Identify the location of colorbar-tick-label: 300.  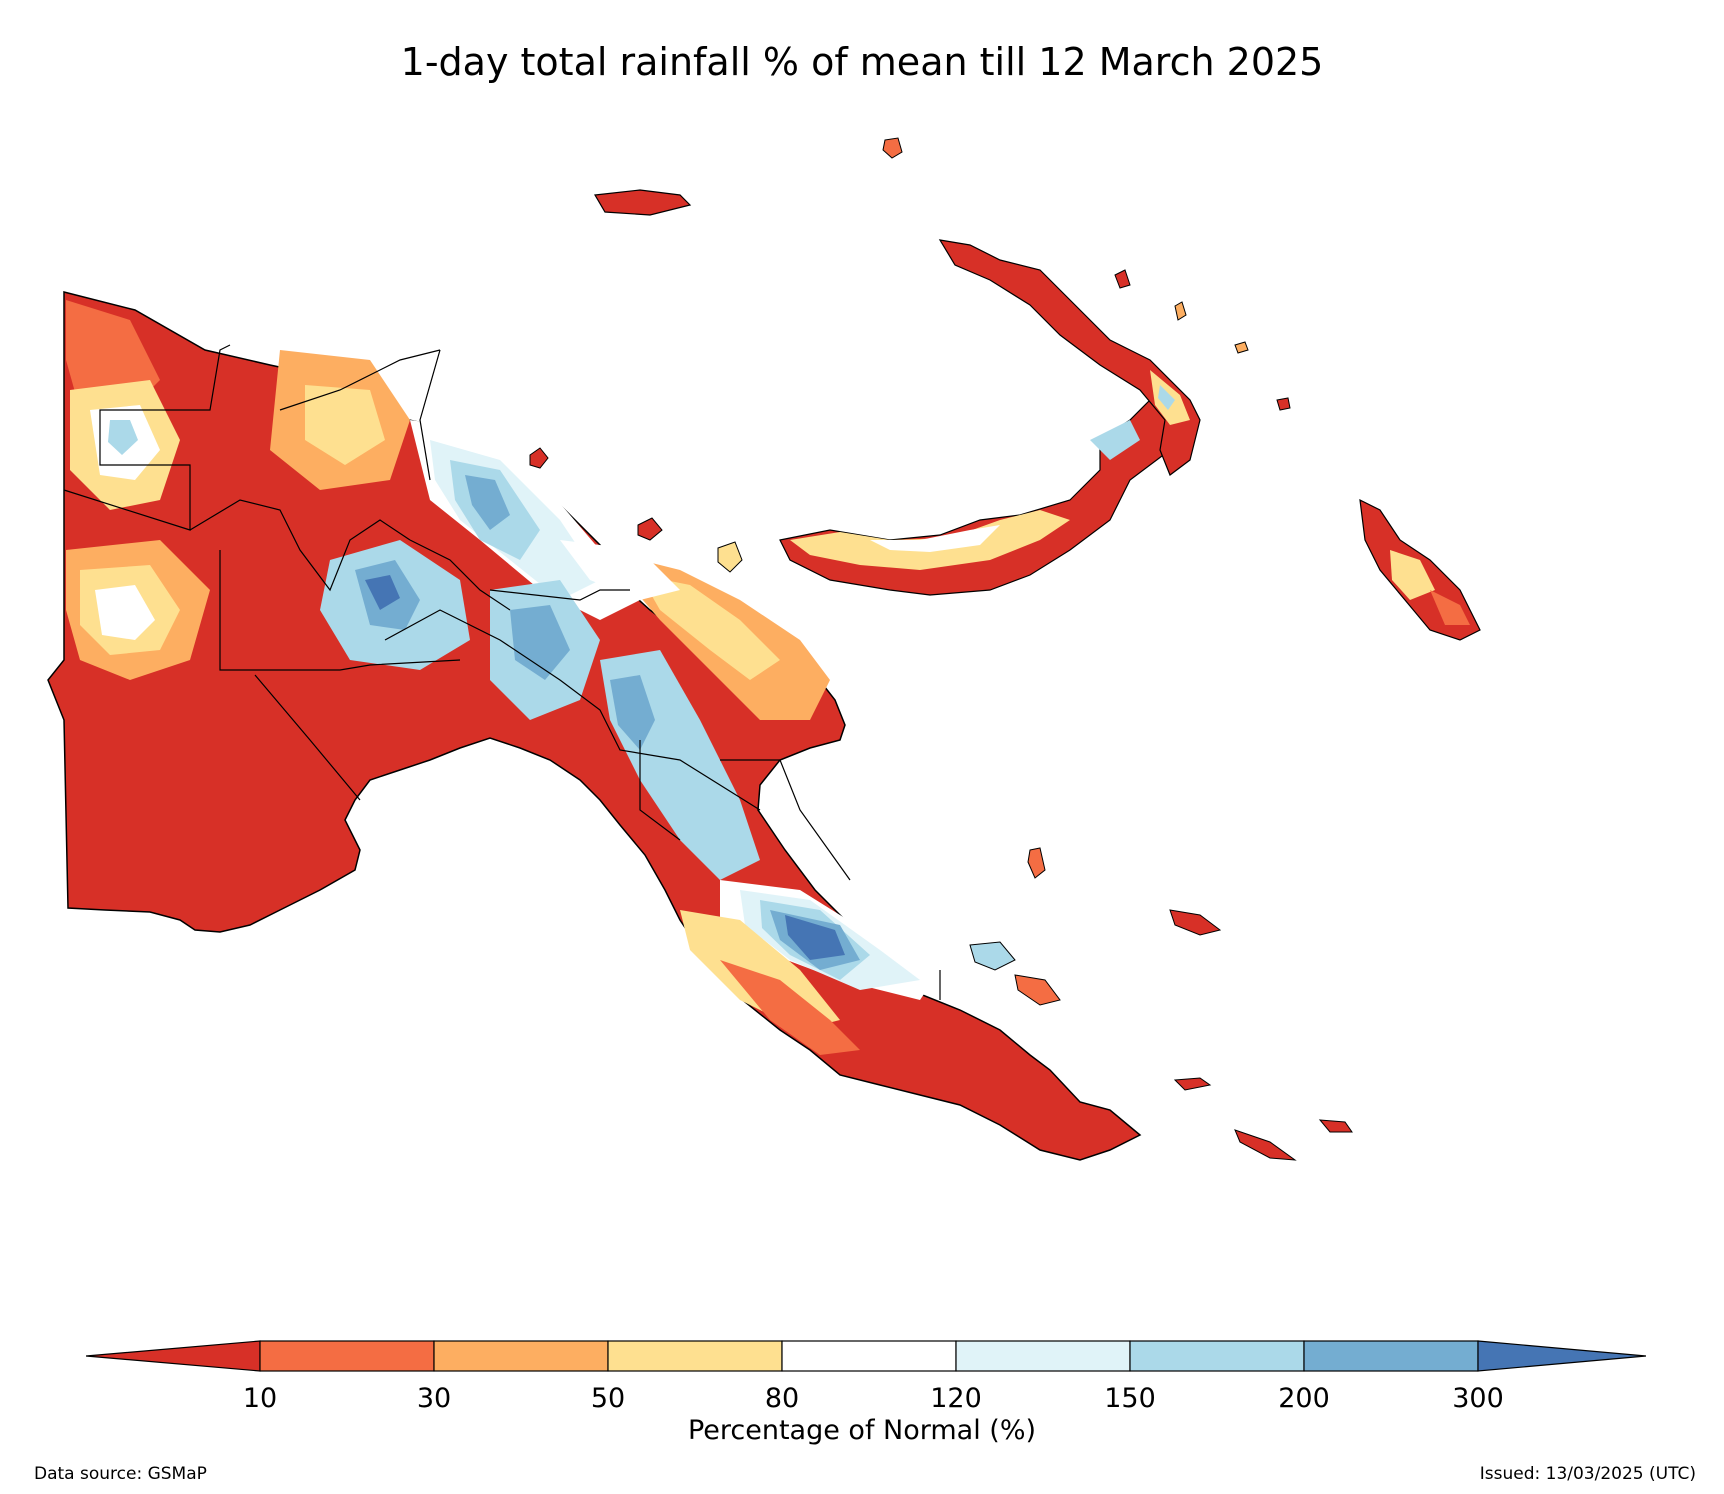
(1478, 1398).